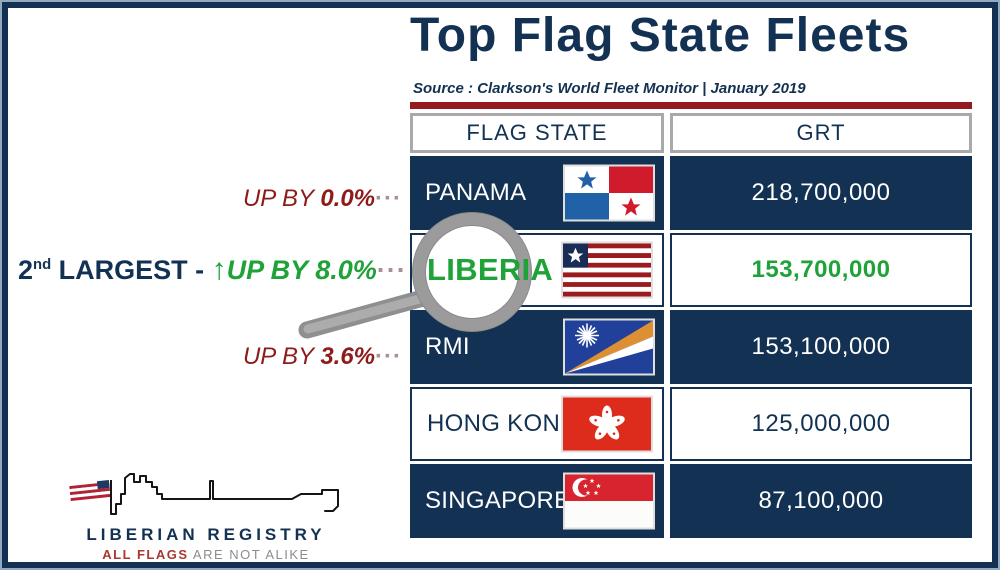 The height and width of the screenshot is (570, 1000). What do you see at coordinates (691, 424) in the screenshot?
I see `table-row-hong-kong: HONG KONG 125,000,000` at bounding box center [691, 424].